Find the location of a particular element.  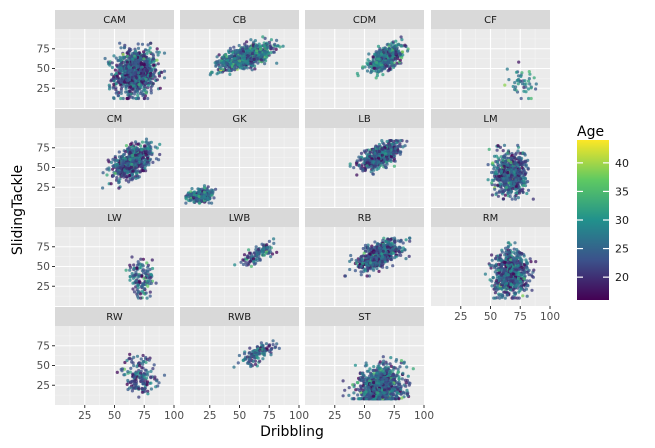

facet-strip-label: GK is located at coordinates (239, 119).